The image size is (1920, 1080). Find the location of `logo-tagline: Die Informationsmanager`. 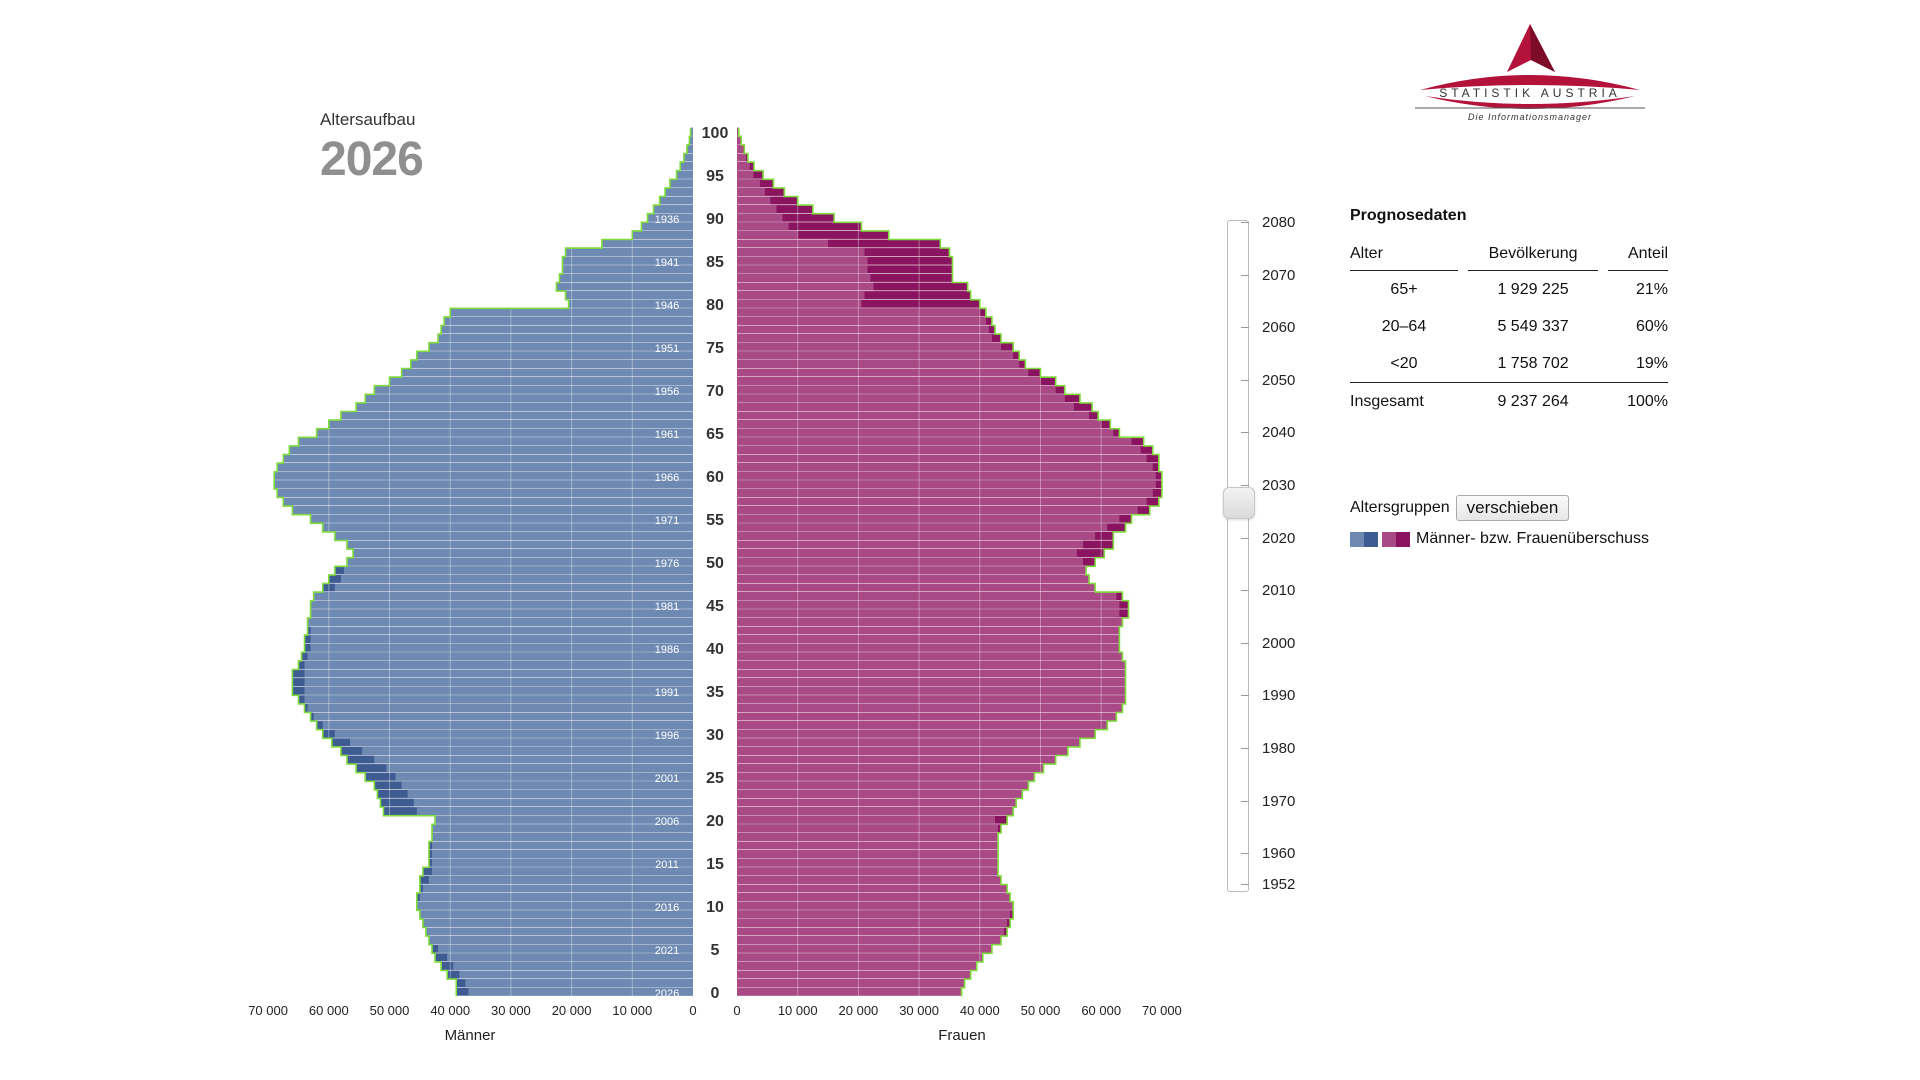

logo-tagline: Die Informationsmanager is located at coordinates (1530, 117).